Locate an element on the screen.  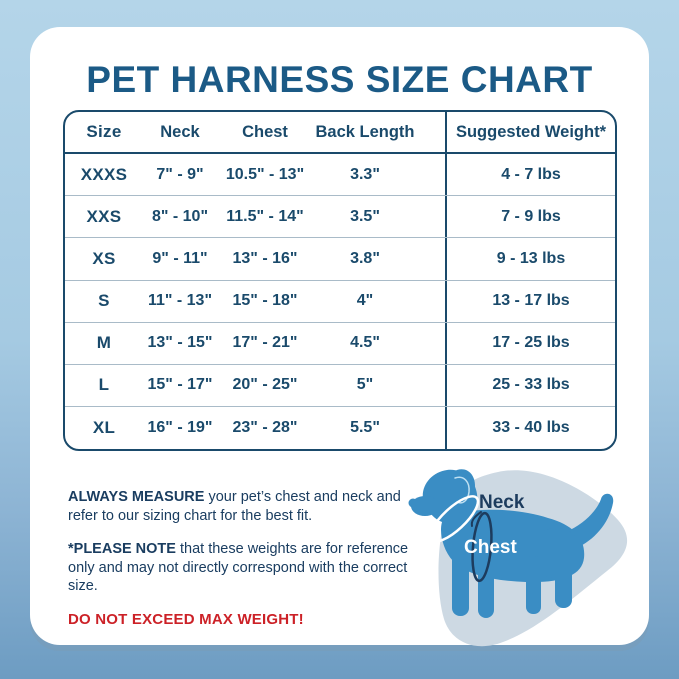
header-size: Size is located at coordinates (104, 132).